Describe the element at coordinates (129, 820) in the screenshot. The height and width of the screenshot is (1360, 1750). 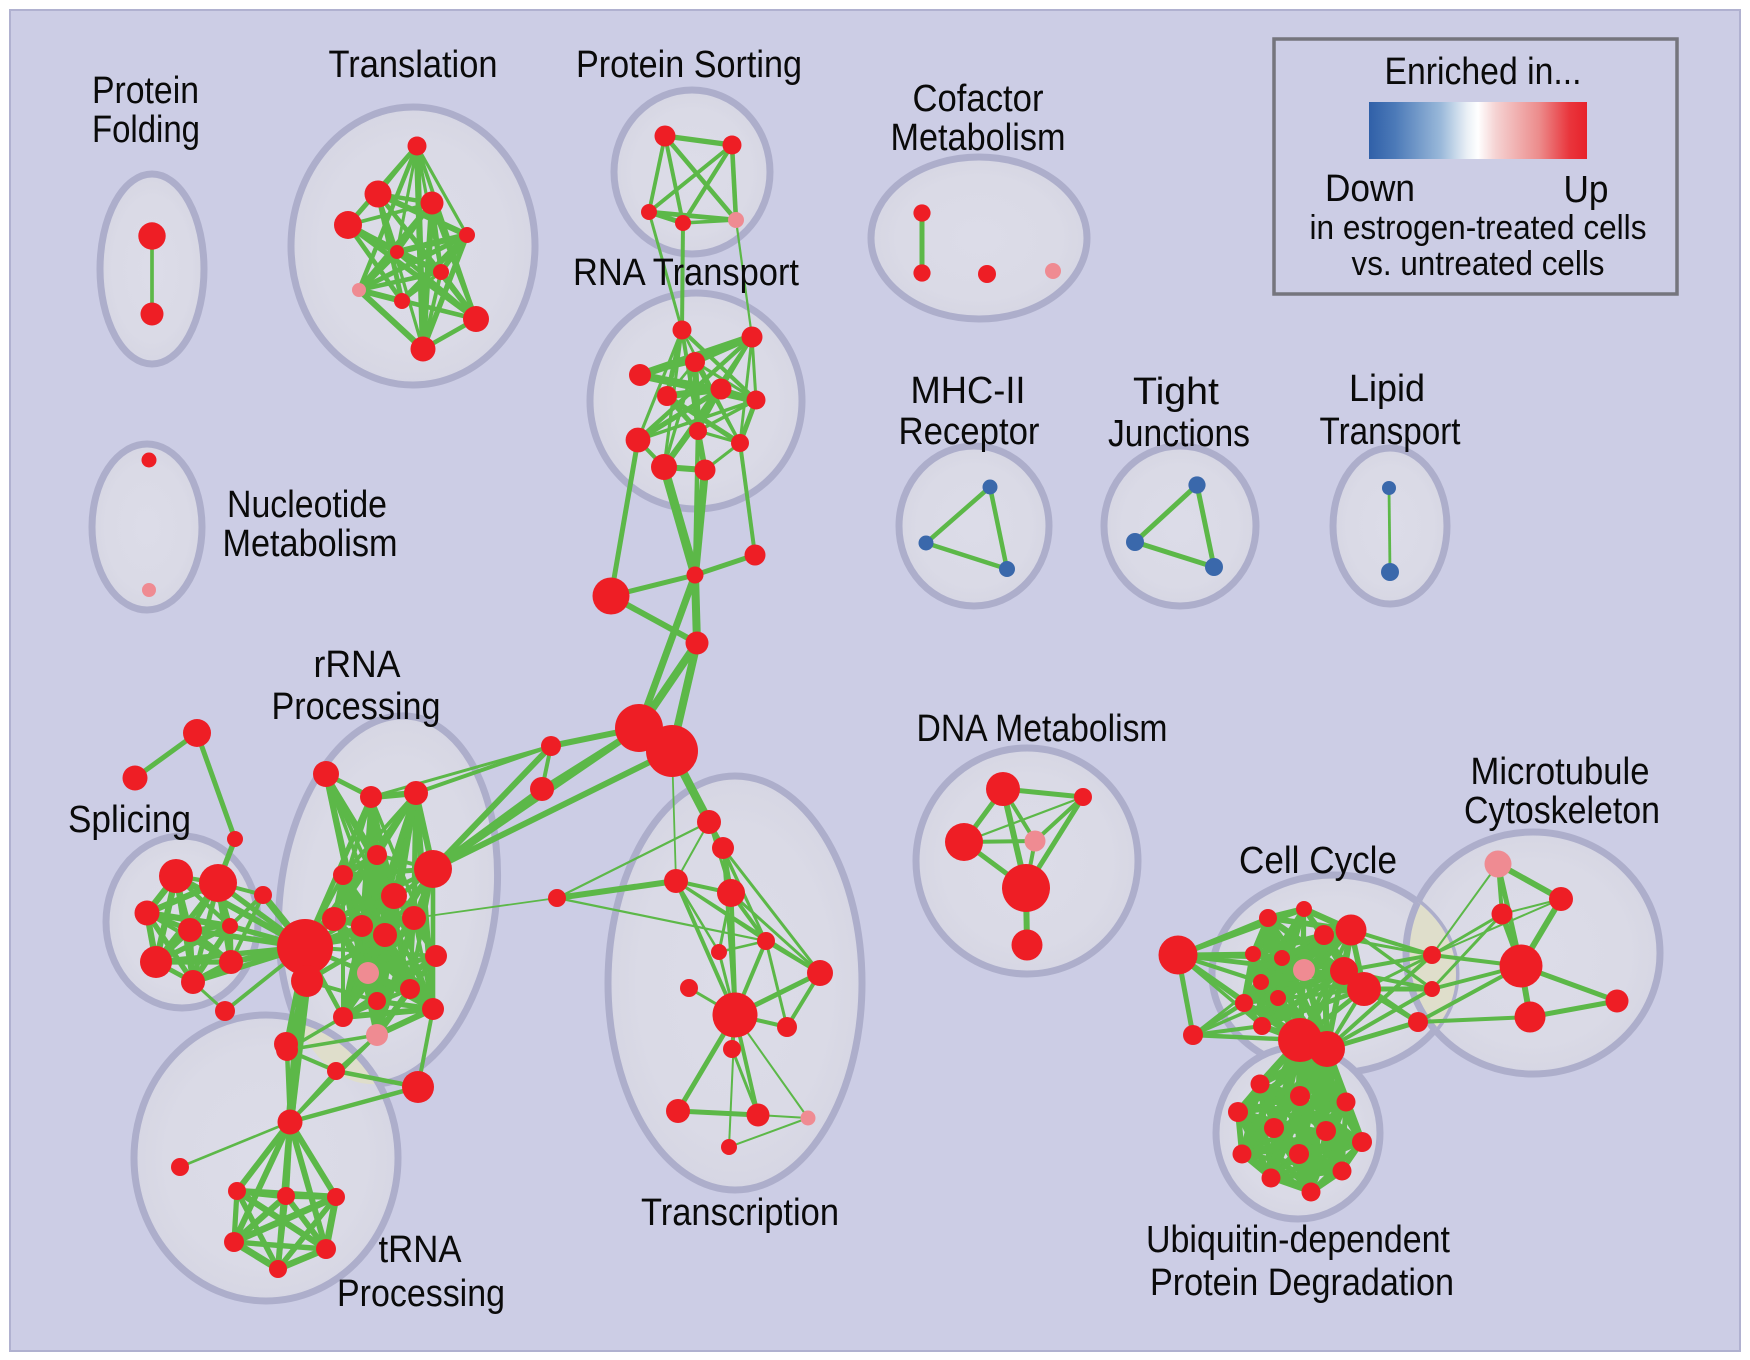
I see `svg-text: Splicing` at that location.